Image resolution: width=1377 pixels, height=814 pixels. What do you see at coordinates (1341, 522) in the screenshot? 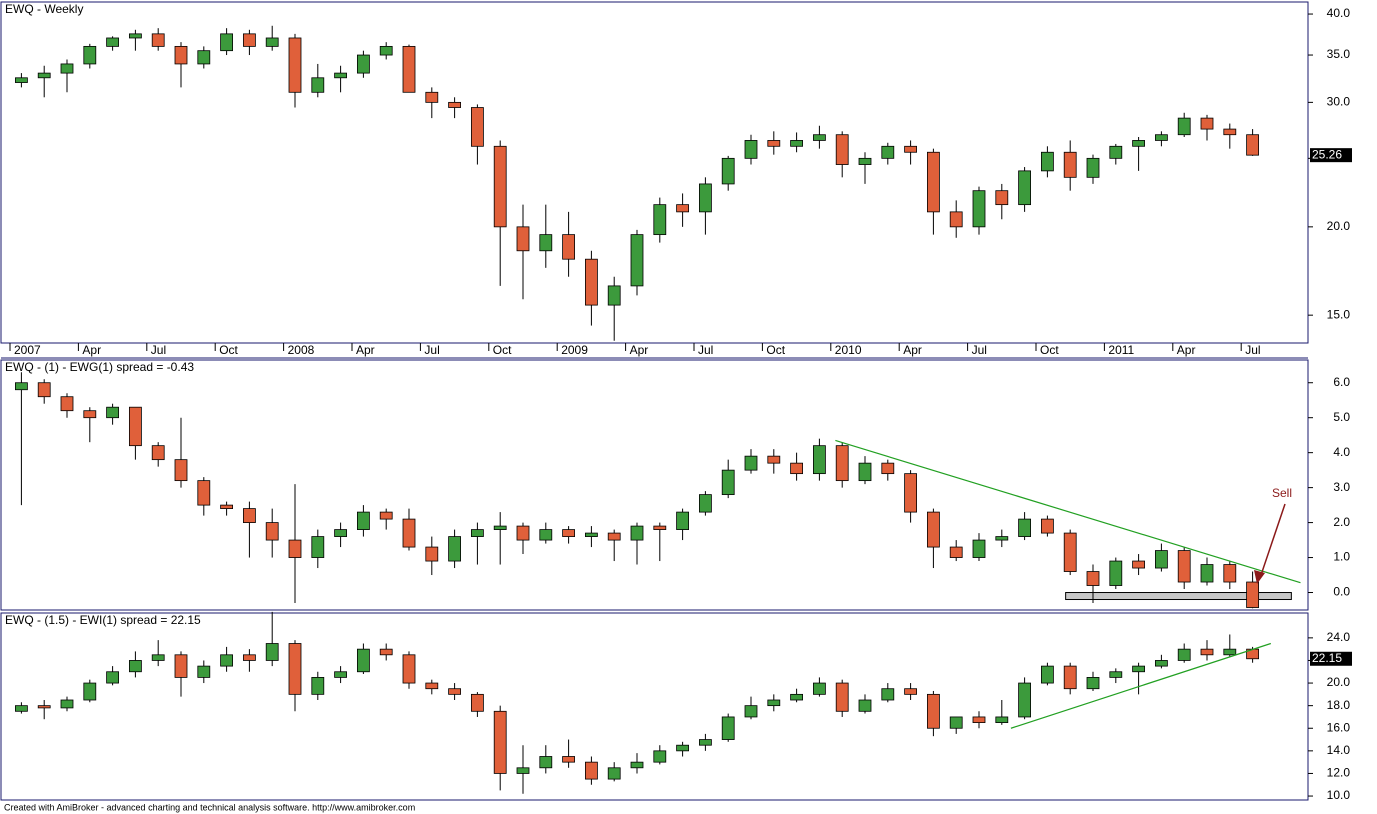
I see `y-tick-label: 2.0` at bounding box center [1341, 522].